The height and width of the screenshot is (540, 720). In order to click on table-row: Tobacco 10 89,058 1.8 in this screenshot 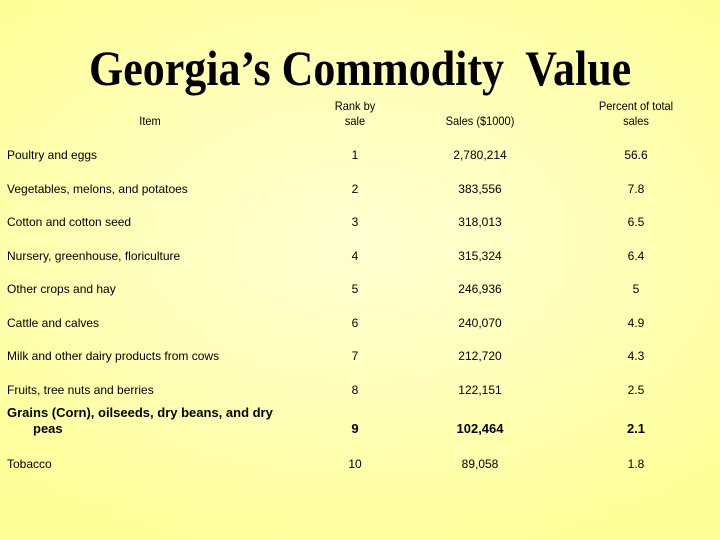, I will do `click(360, 466)`.